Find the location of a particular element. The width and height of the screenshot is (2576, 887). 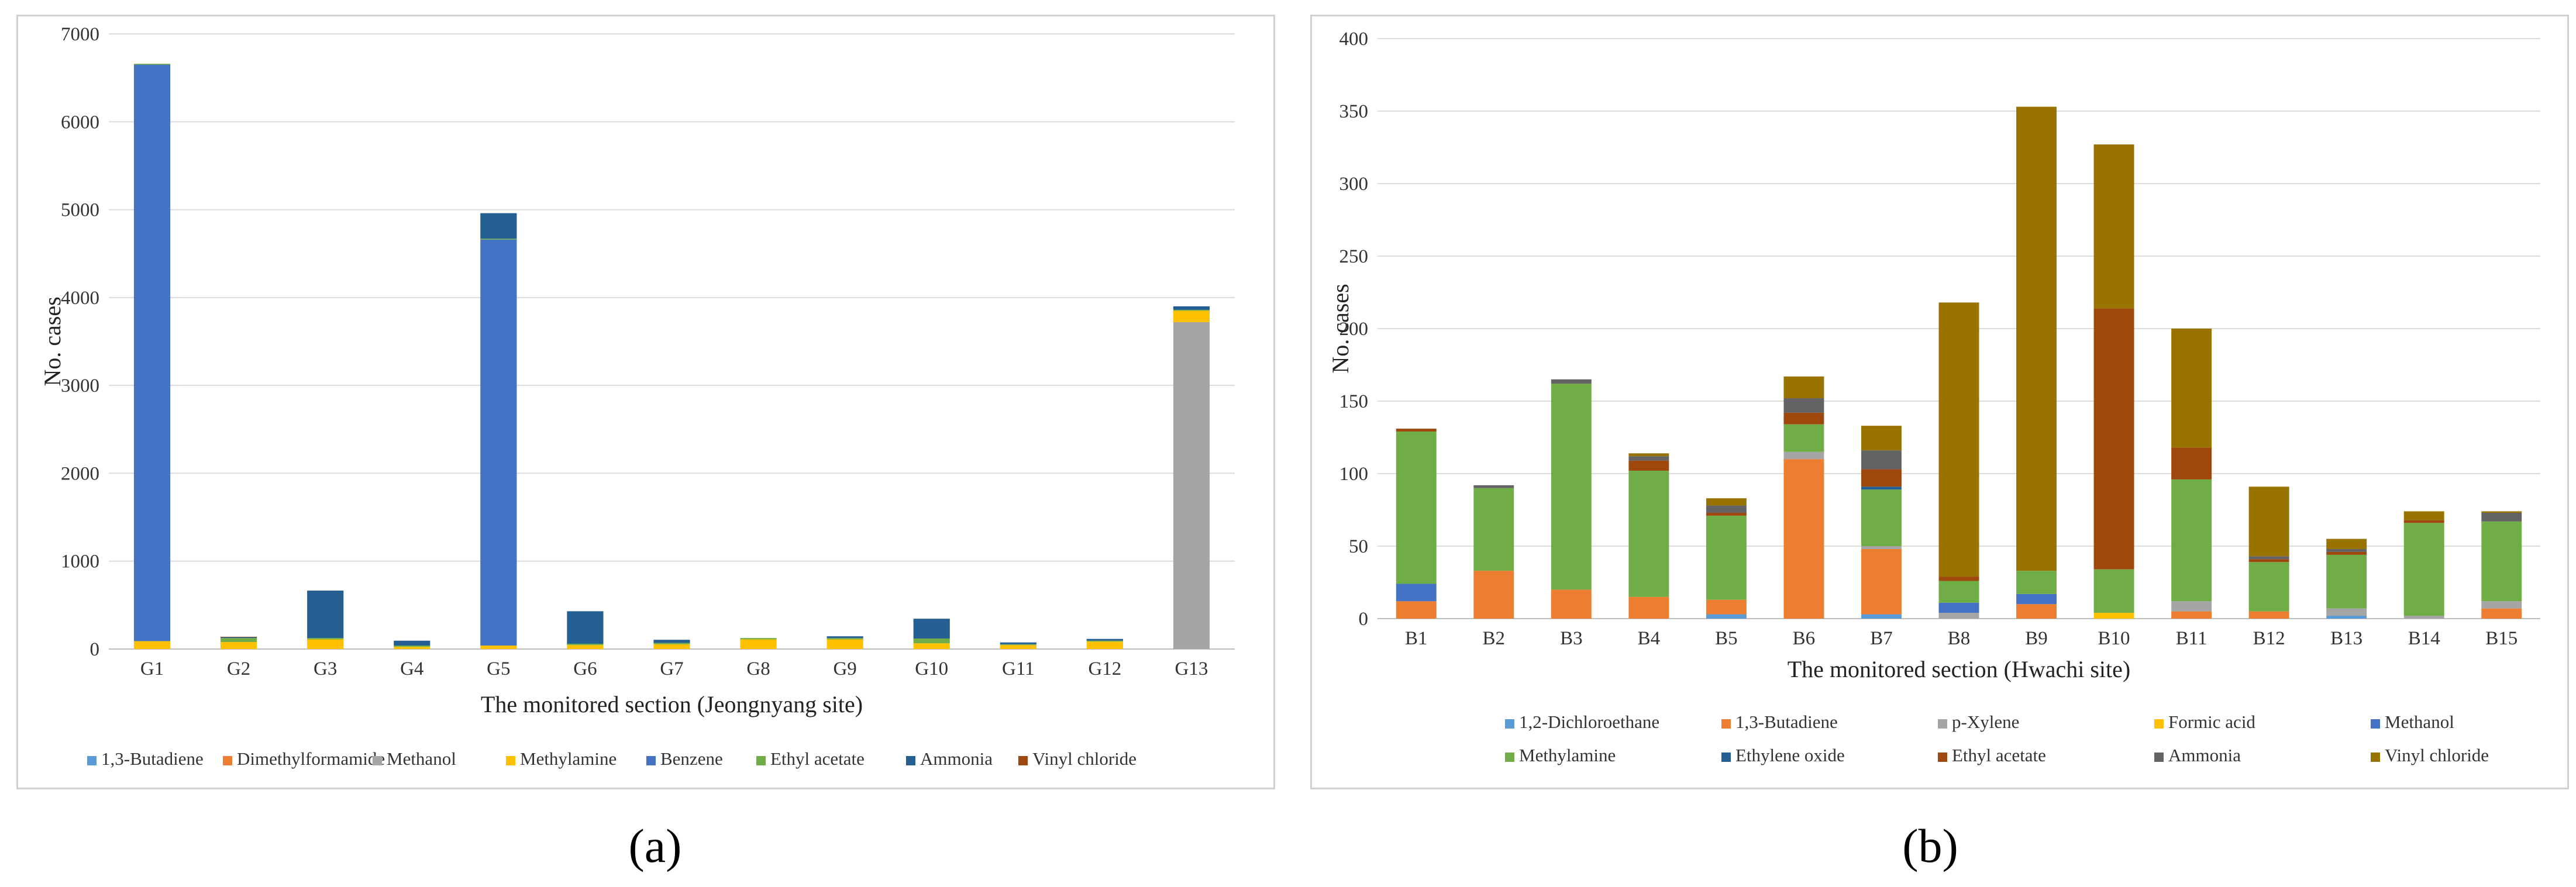

x-tick-label: B15 is located at coordinates (2501, 638).